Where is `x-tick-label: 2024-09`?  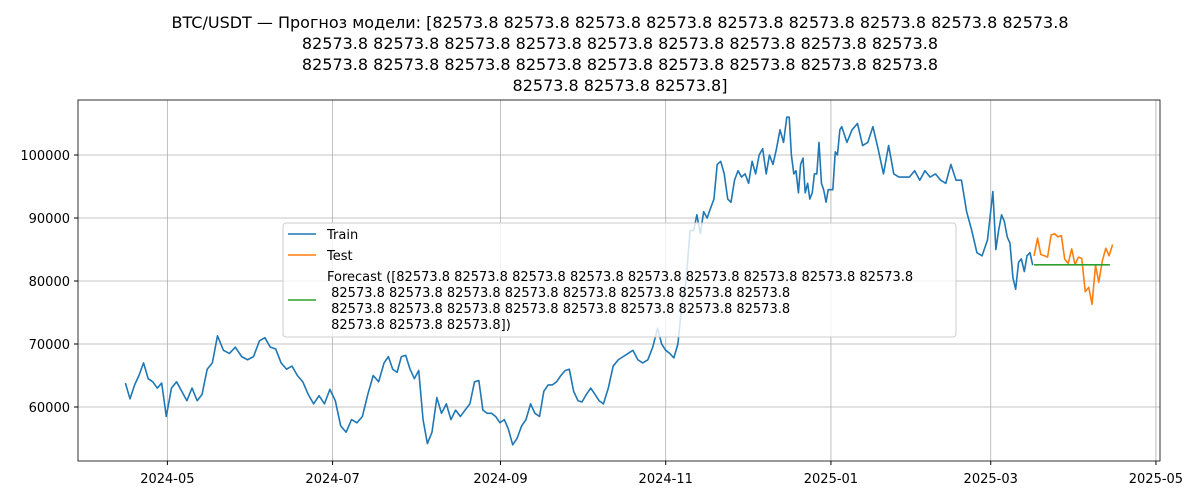 x-tick-label: 2024-09 is located at coordinates (500, 479).